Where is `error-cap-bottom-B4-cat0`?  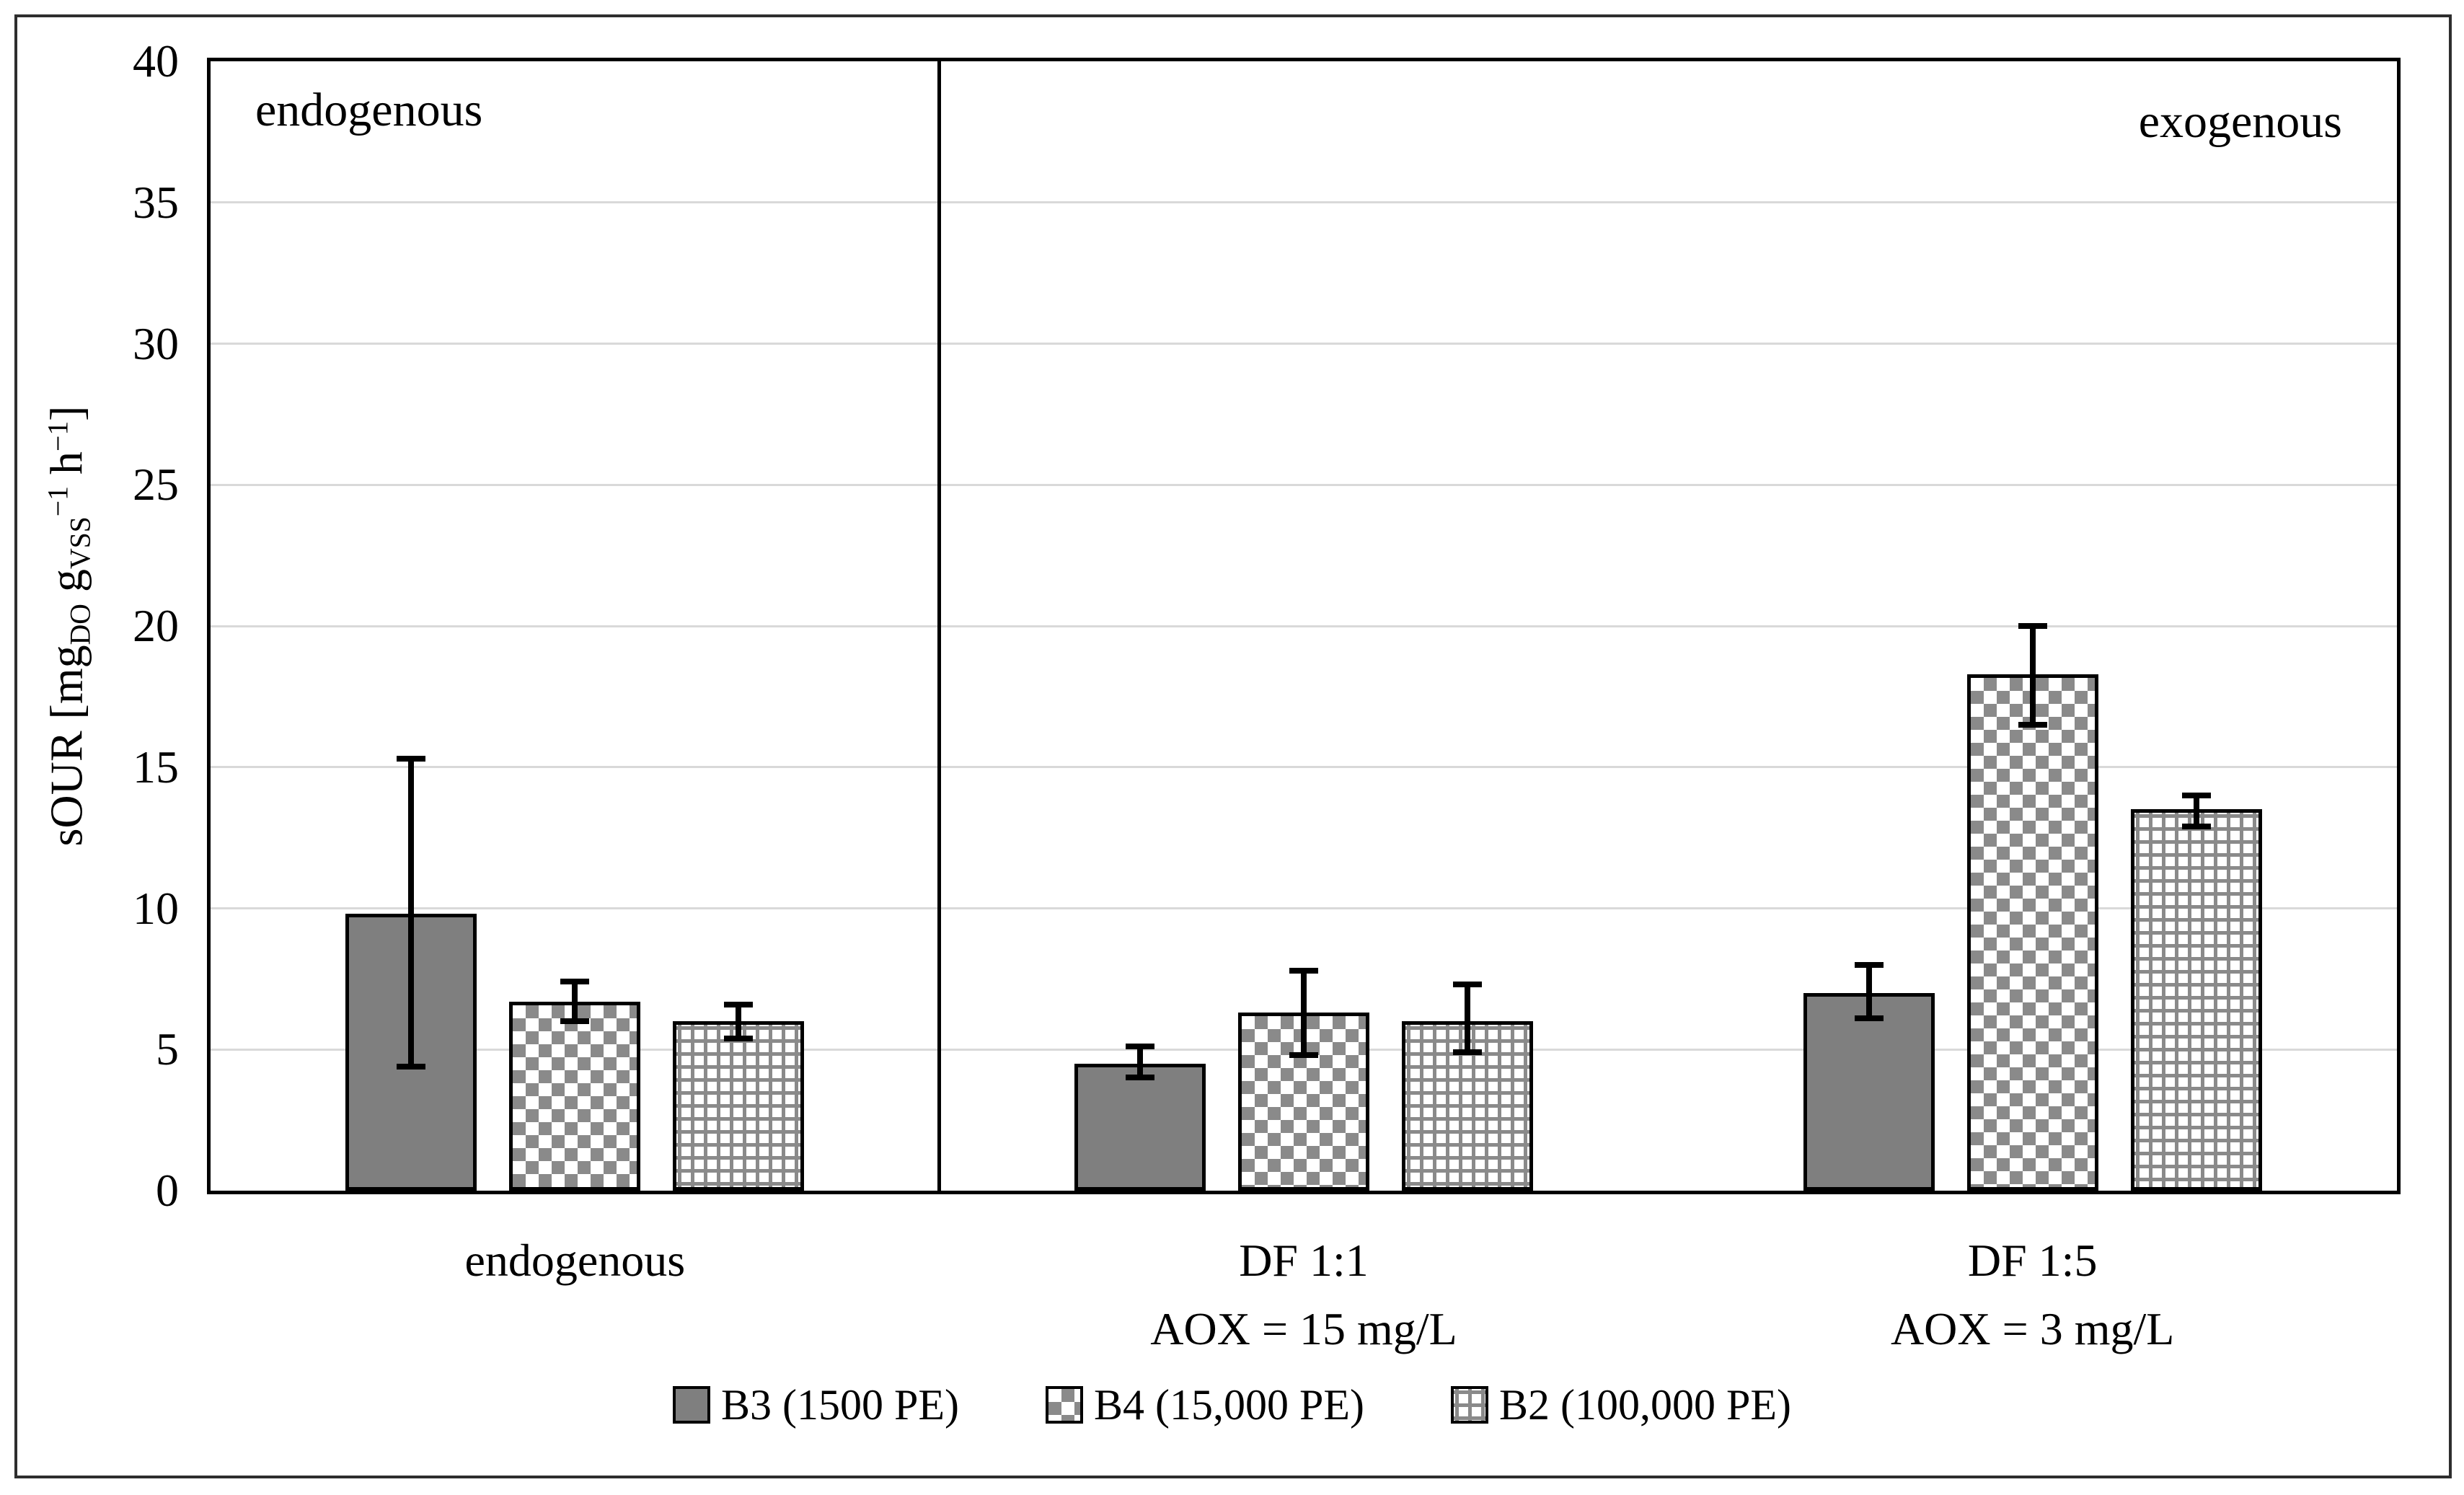
error-cap-bottom-B4-cat0 is located at coordinates (575, 1021).